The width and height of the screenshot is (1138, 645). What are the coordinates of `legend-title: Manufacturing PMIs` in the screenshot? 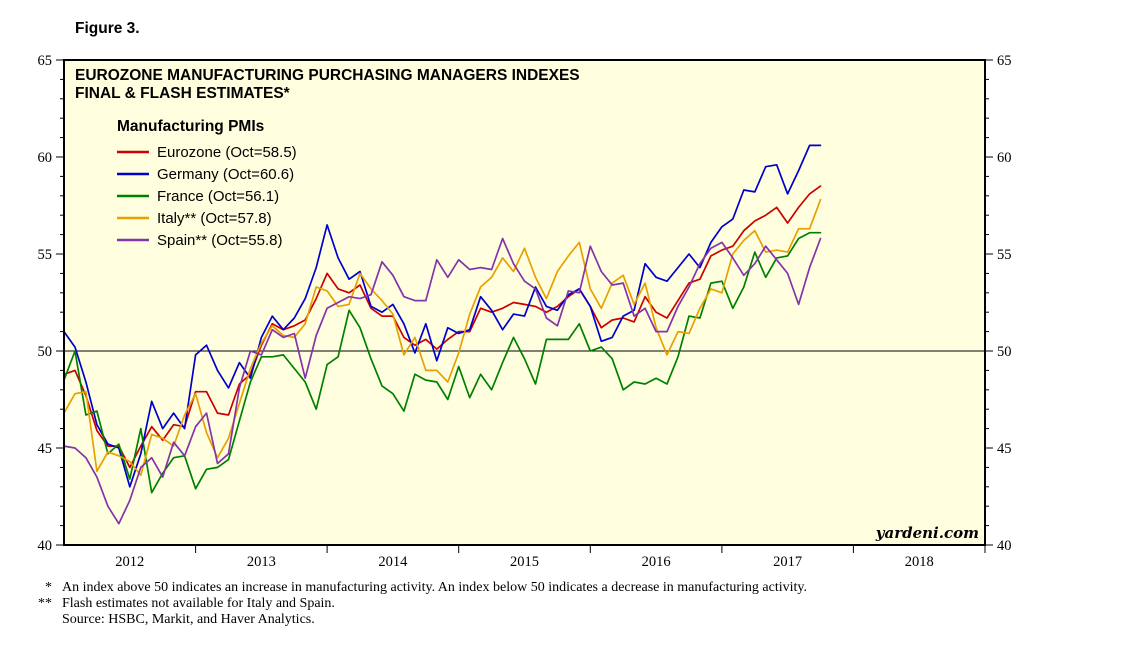 It's located at (190, 126).